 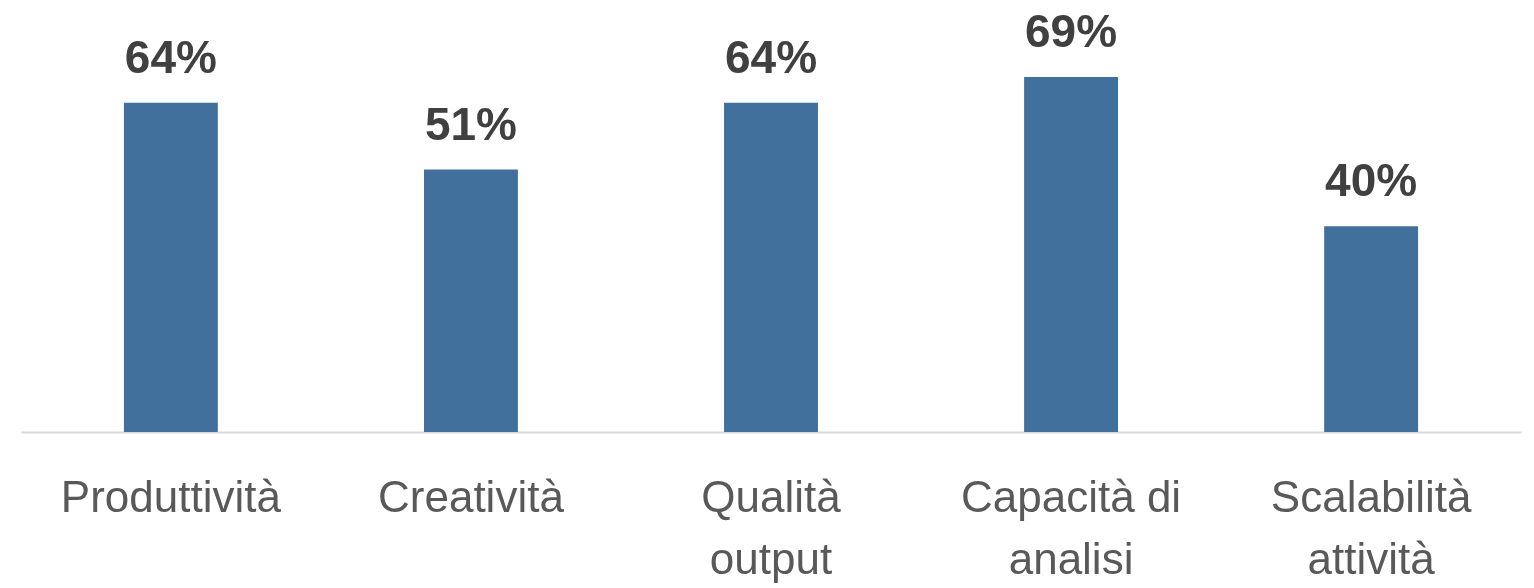 I want to click on x-tick-label: Creatività, so click(x=471, y=496).